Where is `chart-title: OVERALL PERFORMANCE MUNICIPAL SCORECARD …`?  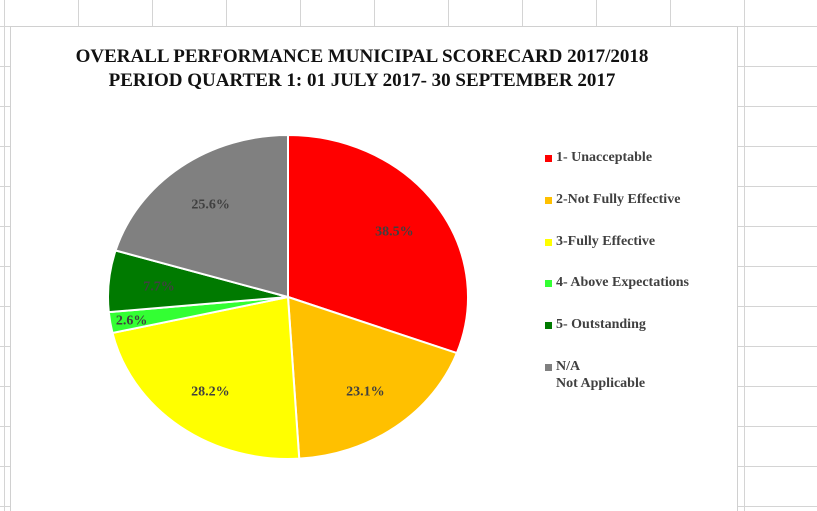
chart-title: OVERALL PERFORMANCE MUNICIPAL SCORECARD … is located at coordinates (362, 56).